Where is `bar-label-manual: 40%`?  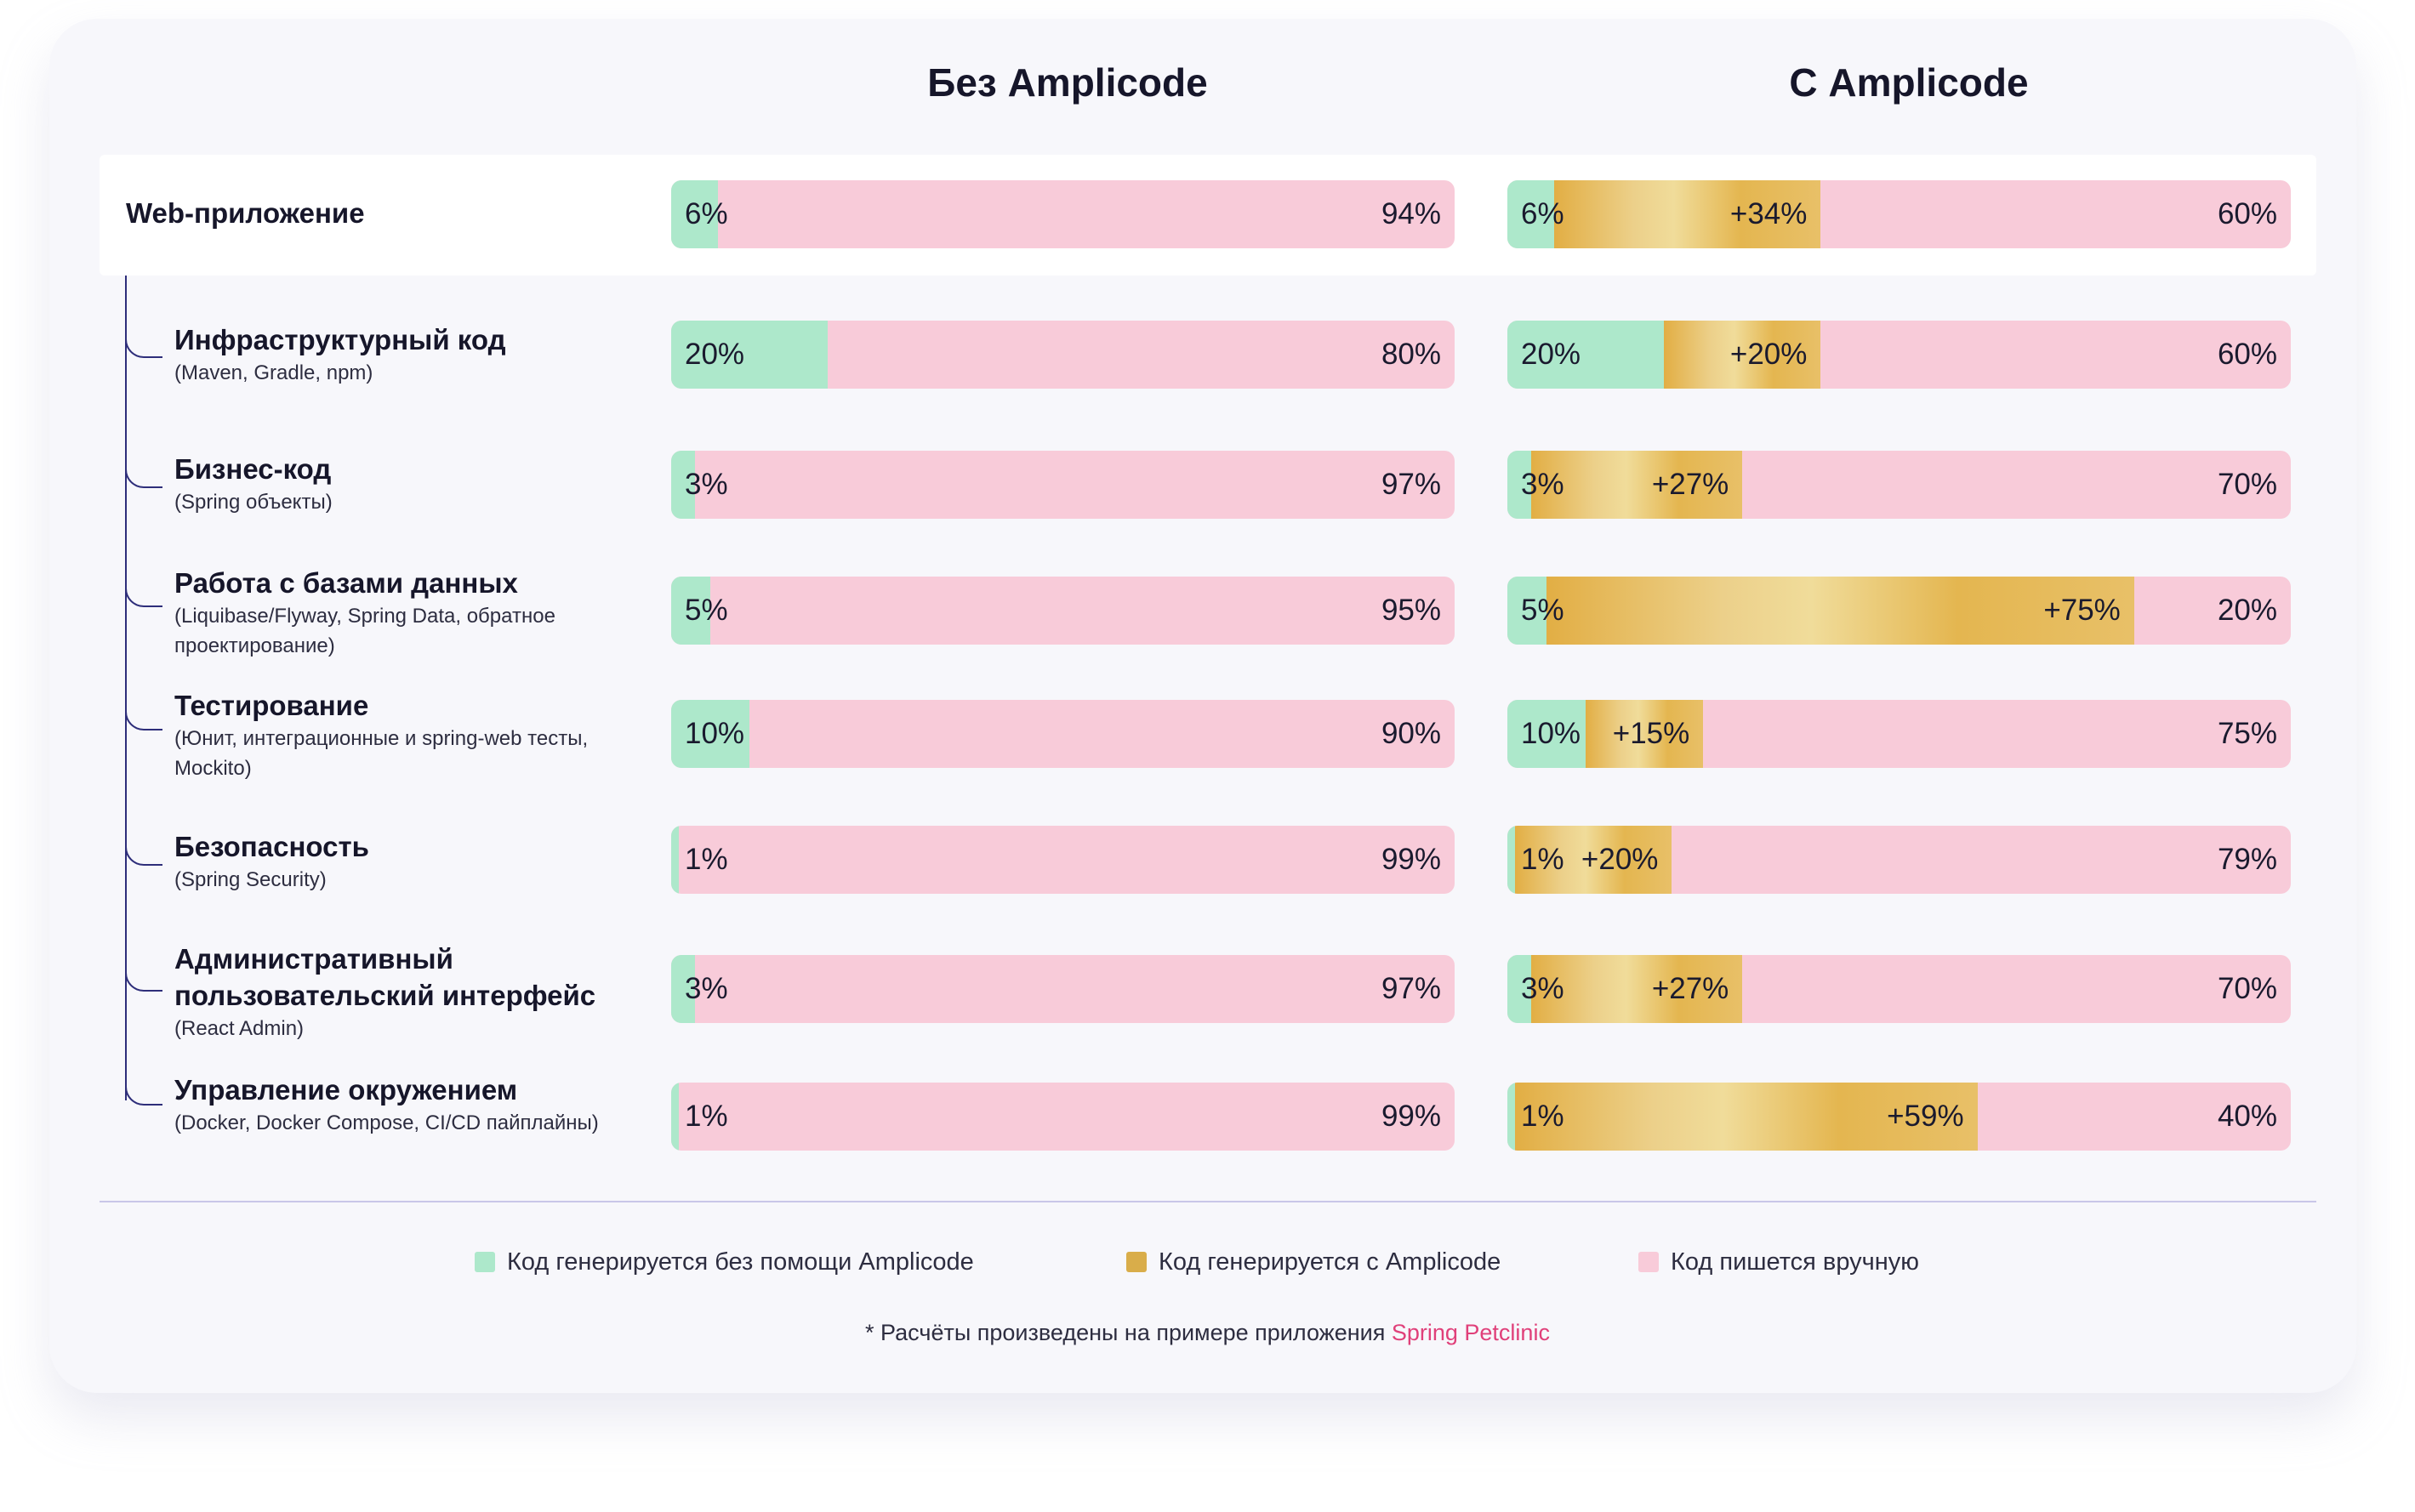
bar-label-manual: 40% is located at coordinates (2247, 1116).